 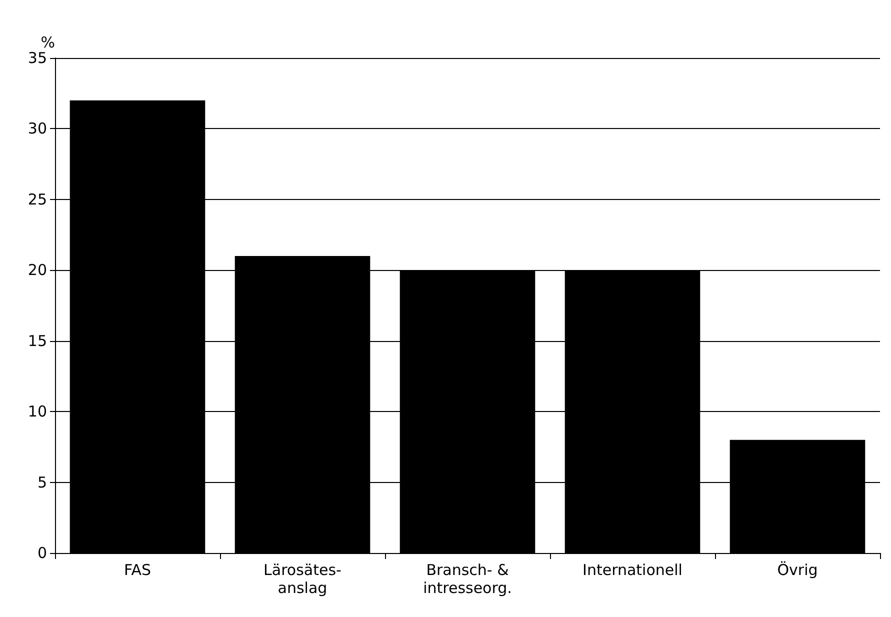 I want to click on y-tick-label: 5, so click(x=42, y=482).